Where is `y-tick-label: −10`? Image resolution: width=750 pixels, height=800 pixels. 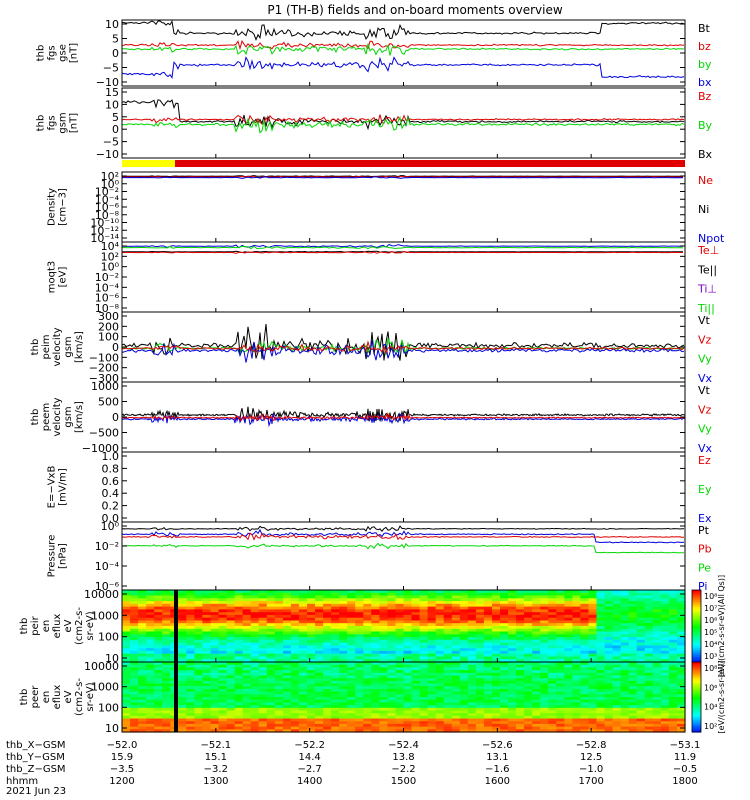 y-tick-label: −10 is located at coordinates (107, 82).